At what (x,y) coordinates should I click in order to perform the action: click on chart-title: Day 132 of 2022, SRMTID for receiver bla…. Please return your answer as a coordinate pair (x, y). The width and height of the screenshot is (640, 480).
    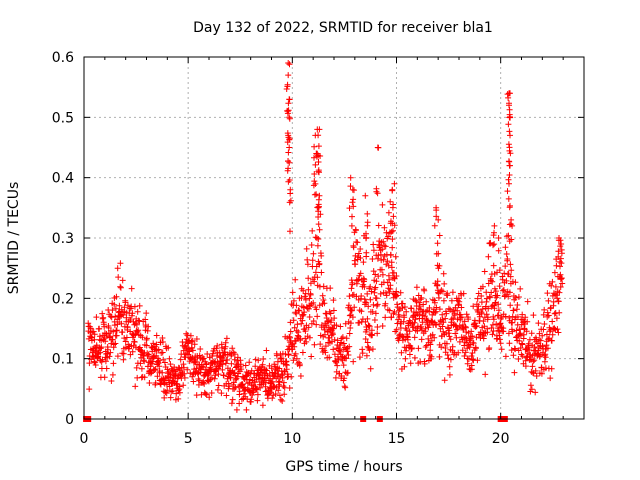
    Looking at the image, I should click on (343, 28).